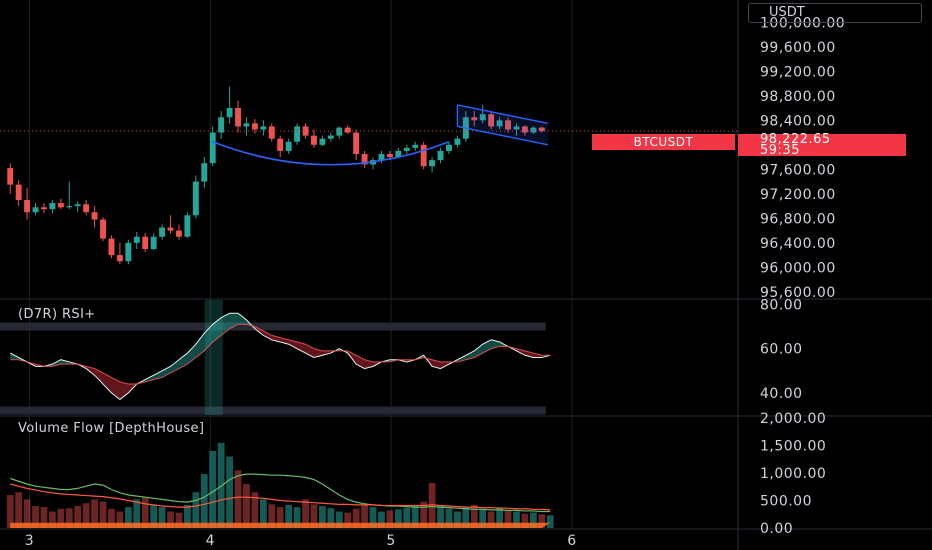 The image size is (932, 550). I want to click on time-tick-label: 3, so click(29, 541).